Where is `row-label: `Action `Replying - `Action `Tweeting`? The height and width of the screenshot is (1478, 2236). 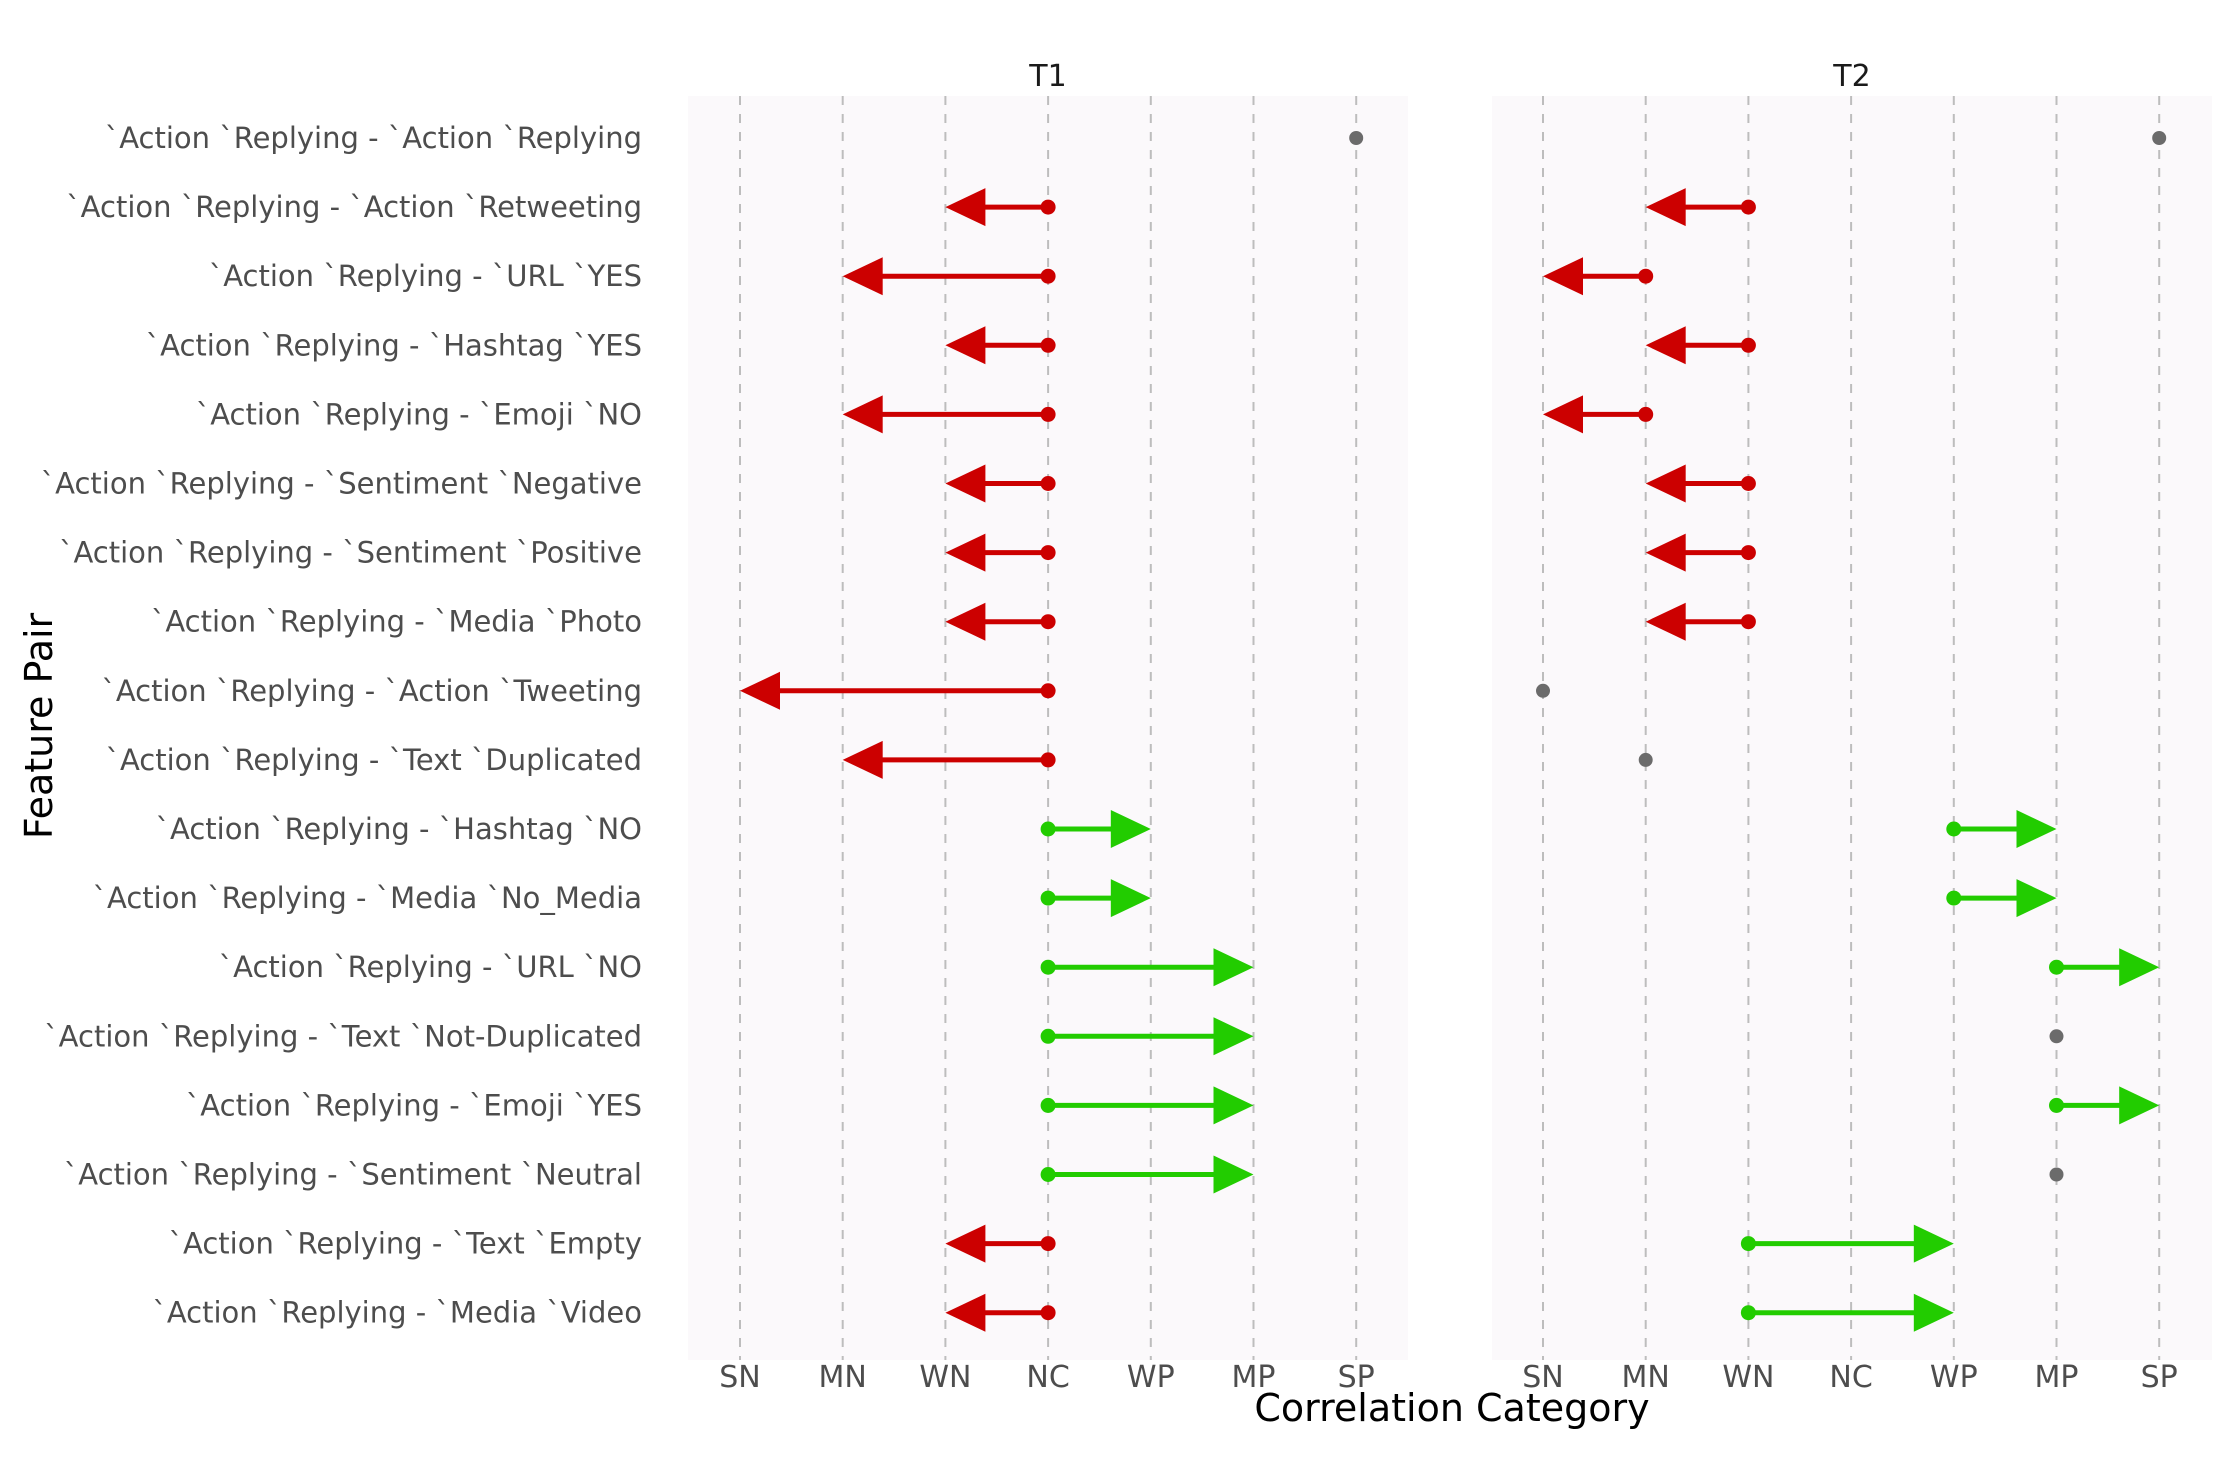
row-label: `Action `Replying - `Action `Tweeting is located at coordinates (371, 691).